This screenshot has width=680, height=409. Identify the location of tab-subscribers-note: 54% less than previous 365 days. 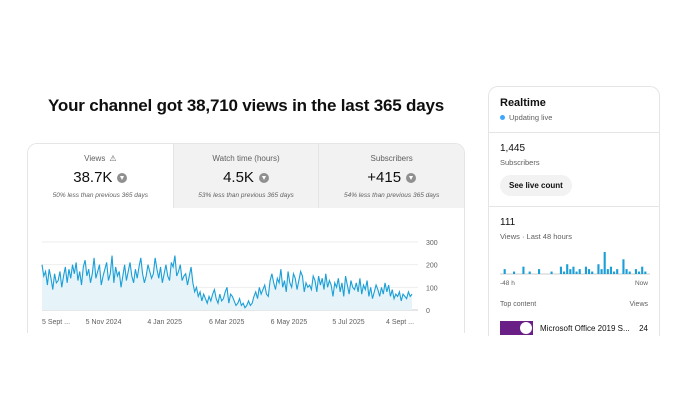
(391, 195).